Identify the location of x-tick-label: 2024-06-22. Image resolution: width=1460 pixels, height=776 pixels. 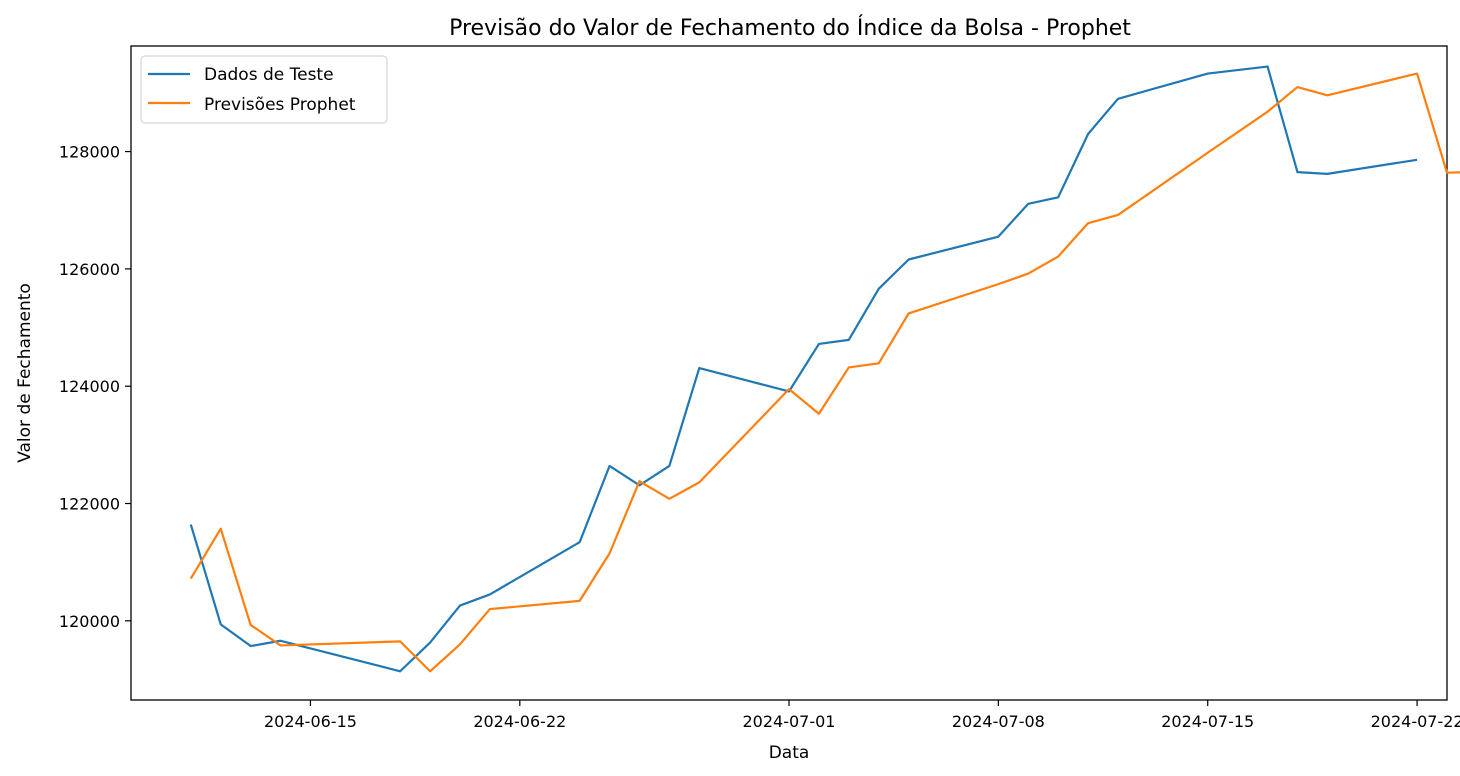
(519, 721).